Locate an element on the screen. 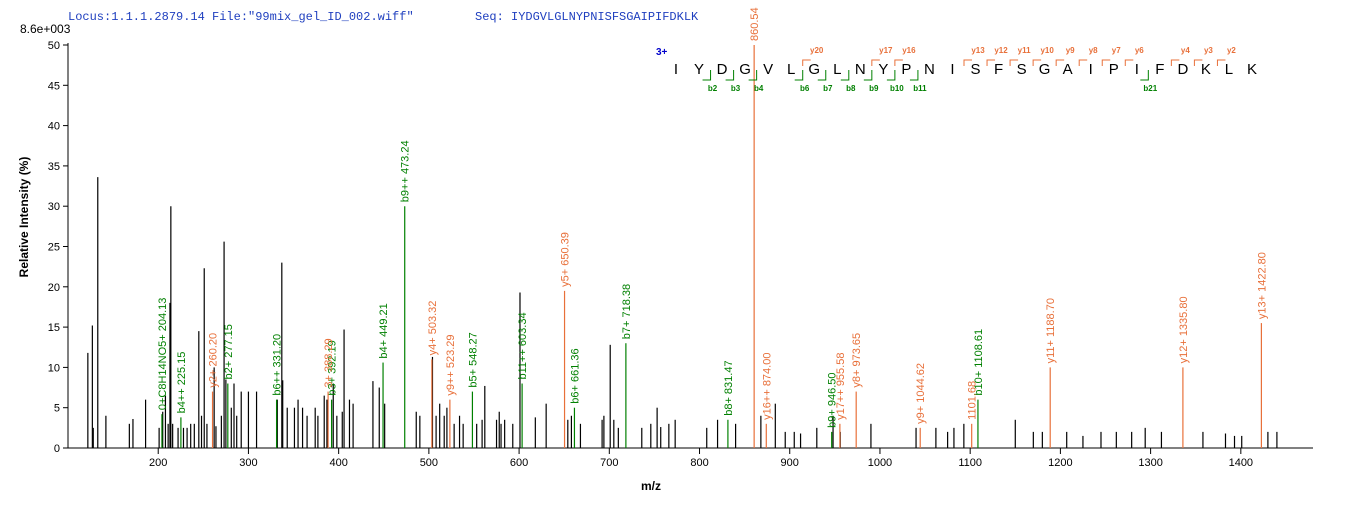 The image size is (1362, 512). peak-label: 3+ 388.29 is located at coordinates (329, 362).